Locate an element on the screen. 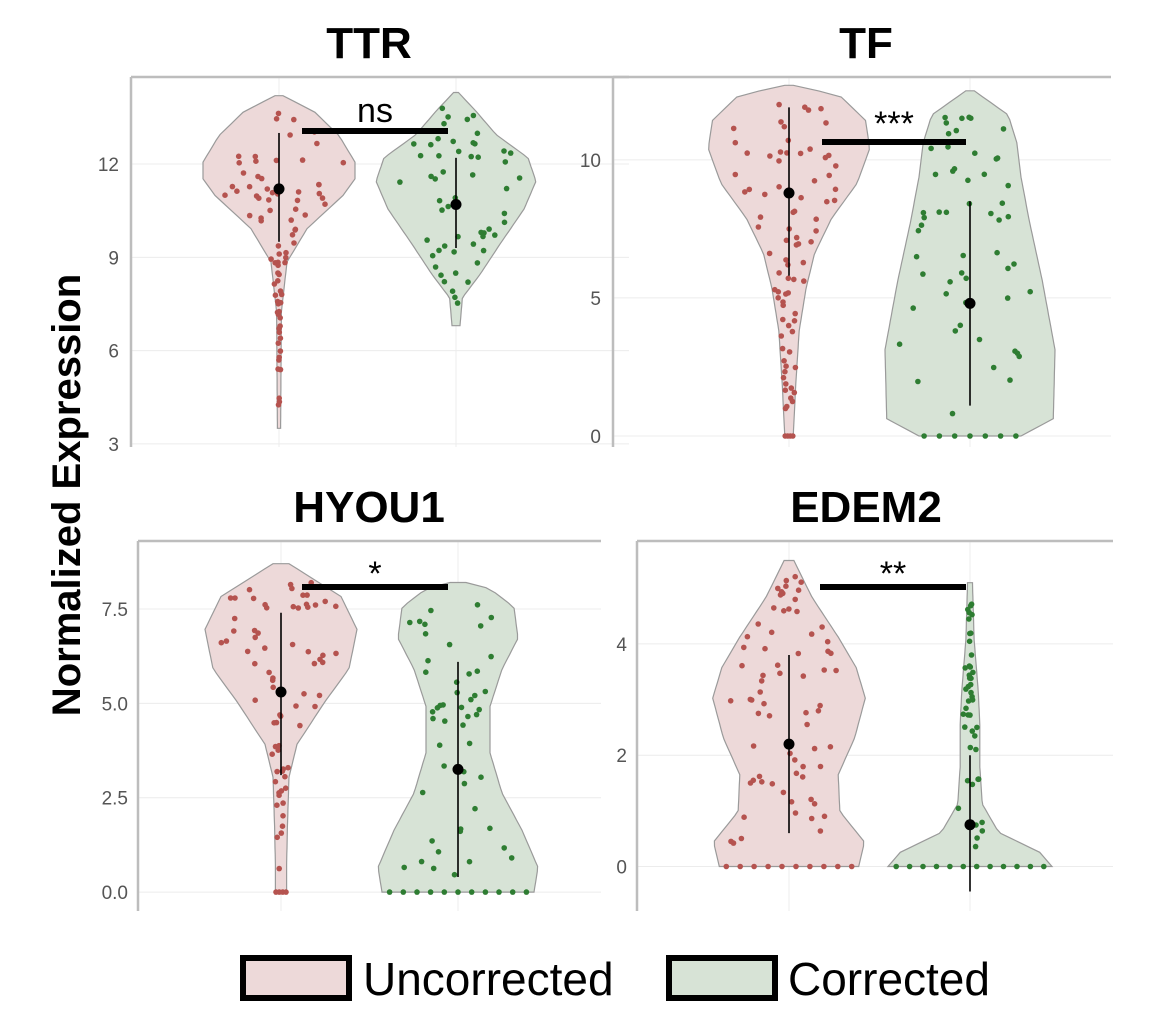 This screenshot has height=1031, width=1161. panel-tf: TF is located at coordinates (866, 43).